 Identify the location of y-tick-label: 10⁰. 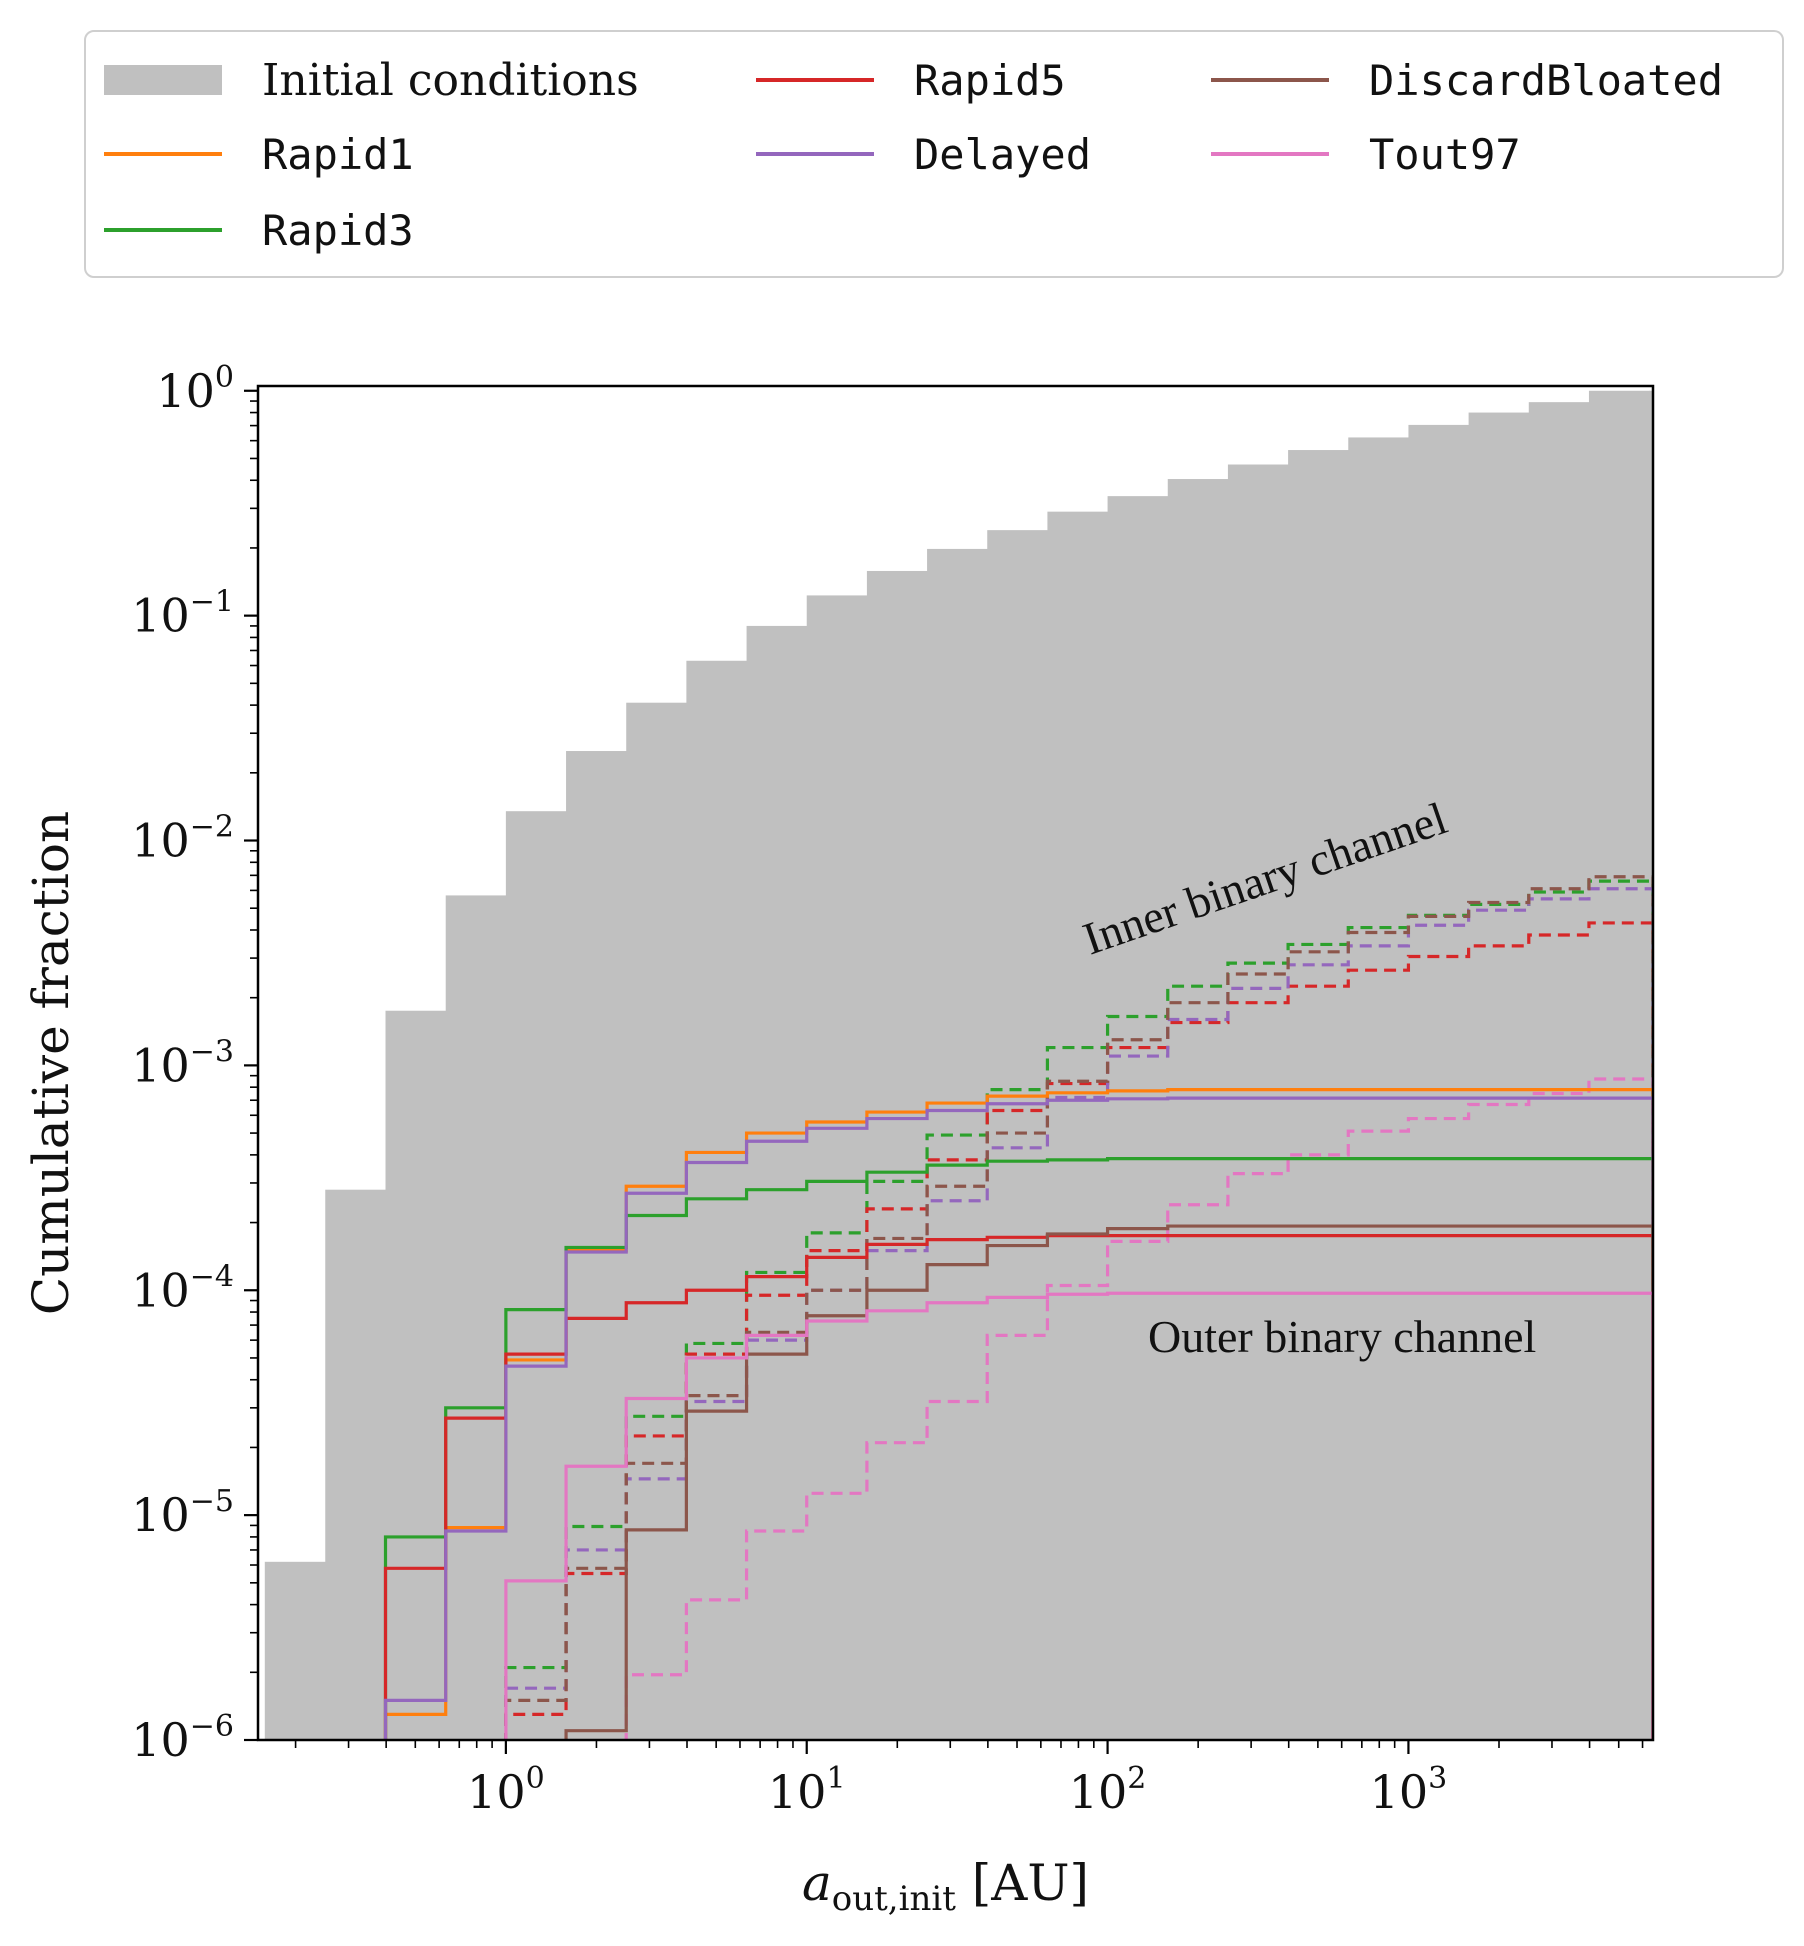
(195, 389).